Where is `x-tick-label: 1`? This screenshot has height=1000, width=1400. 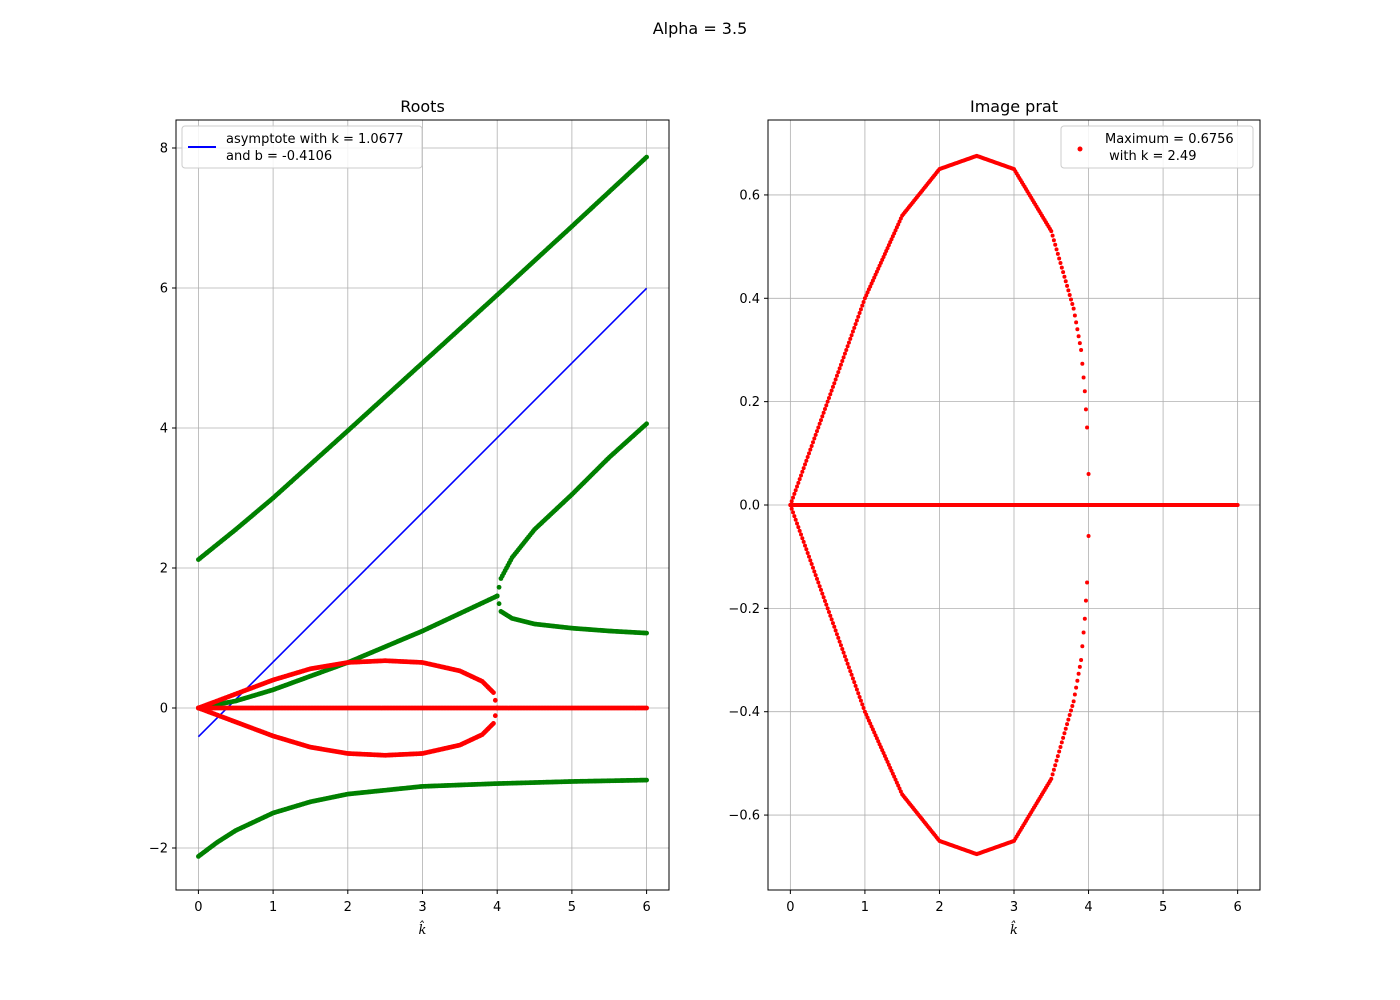 x-tick-label: 1 is located at coordinates (865, 907).